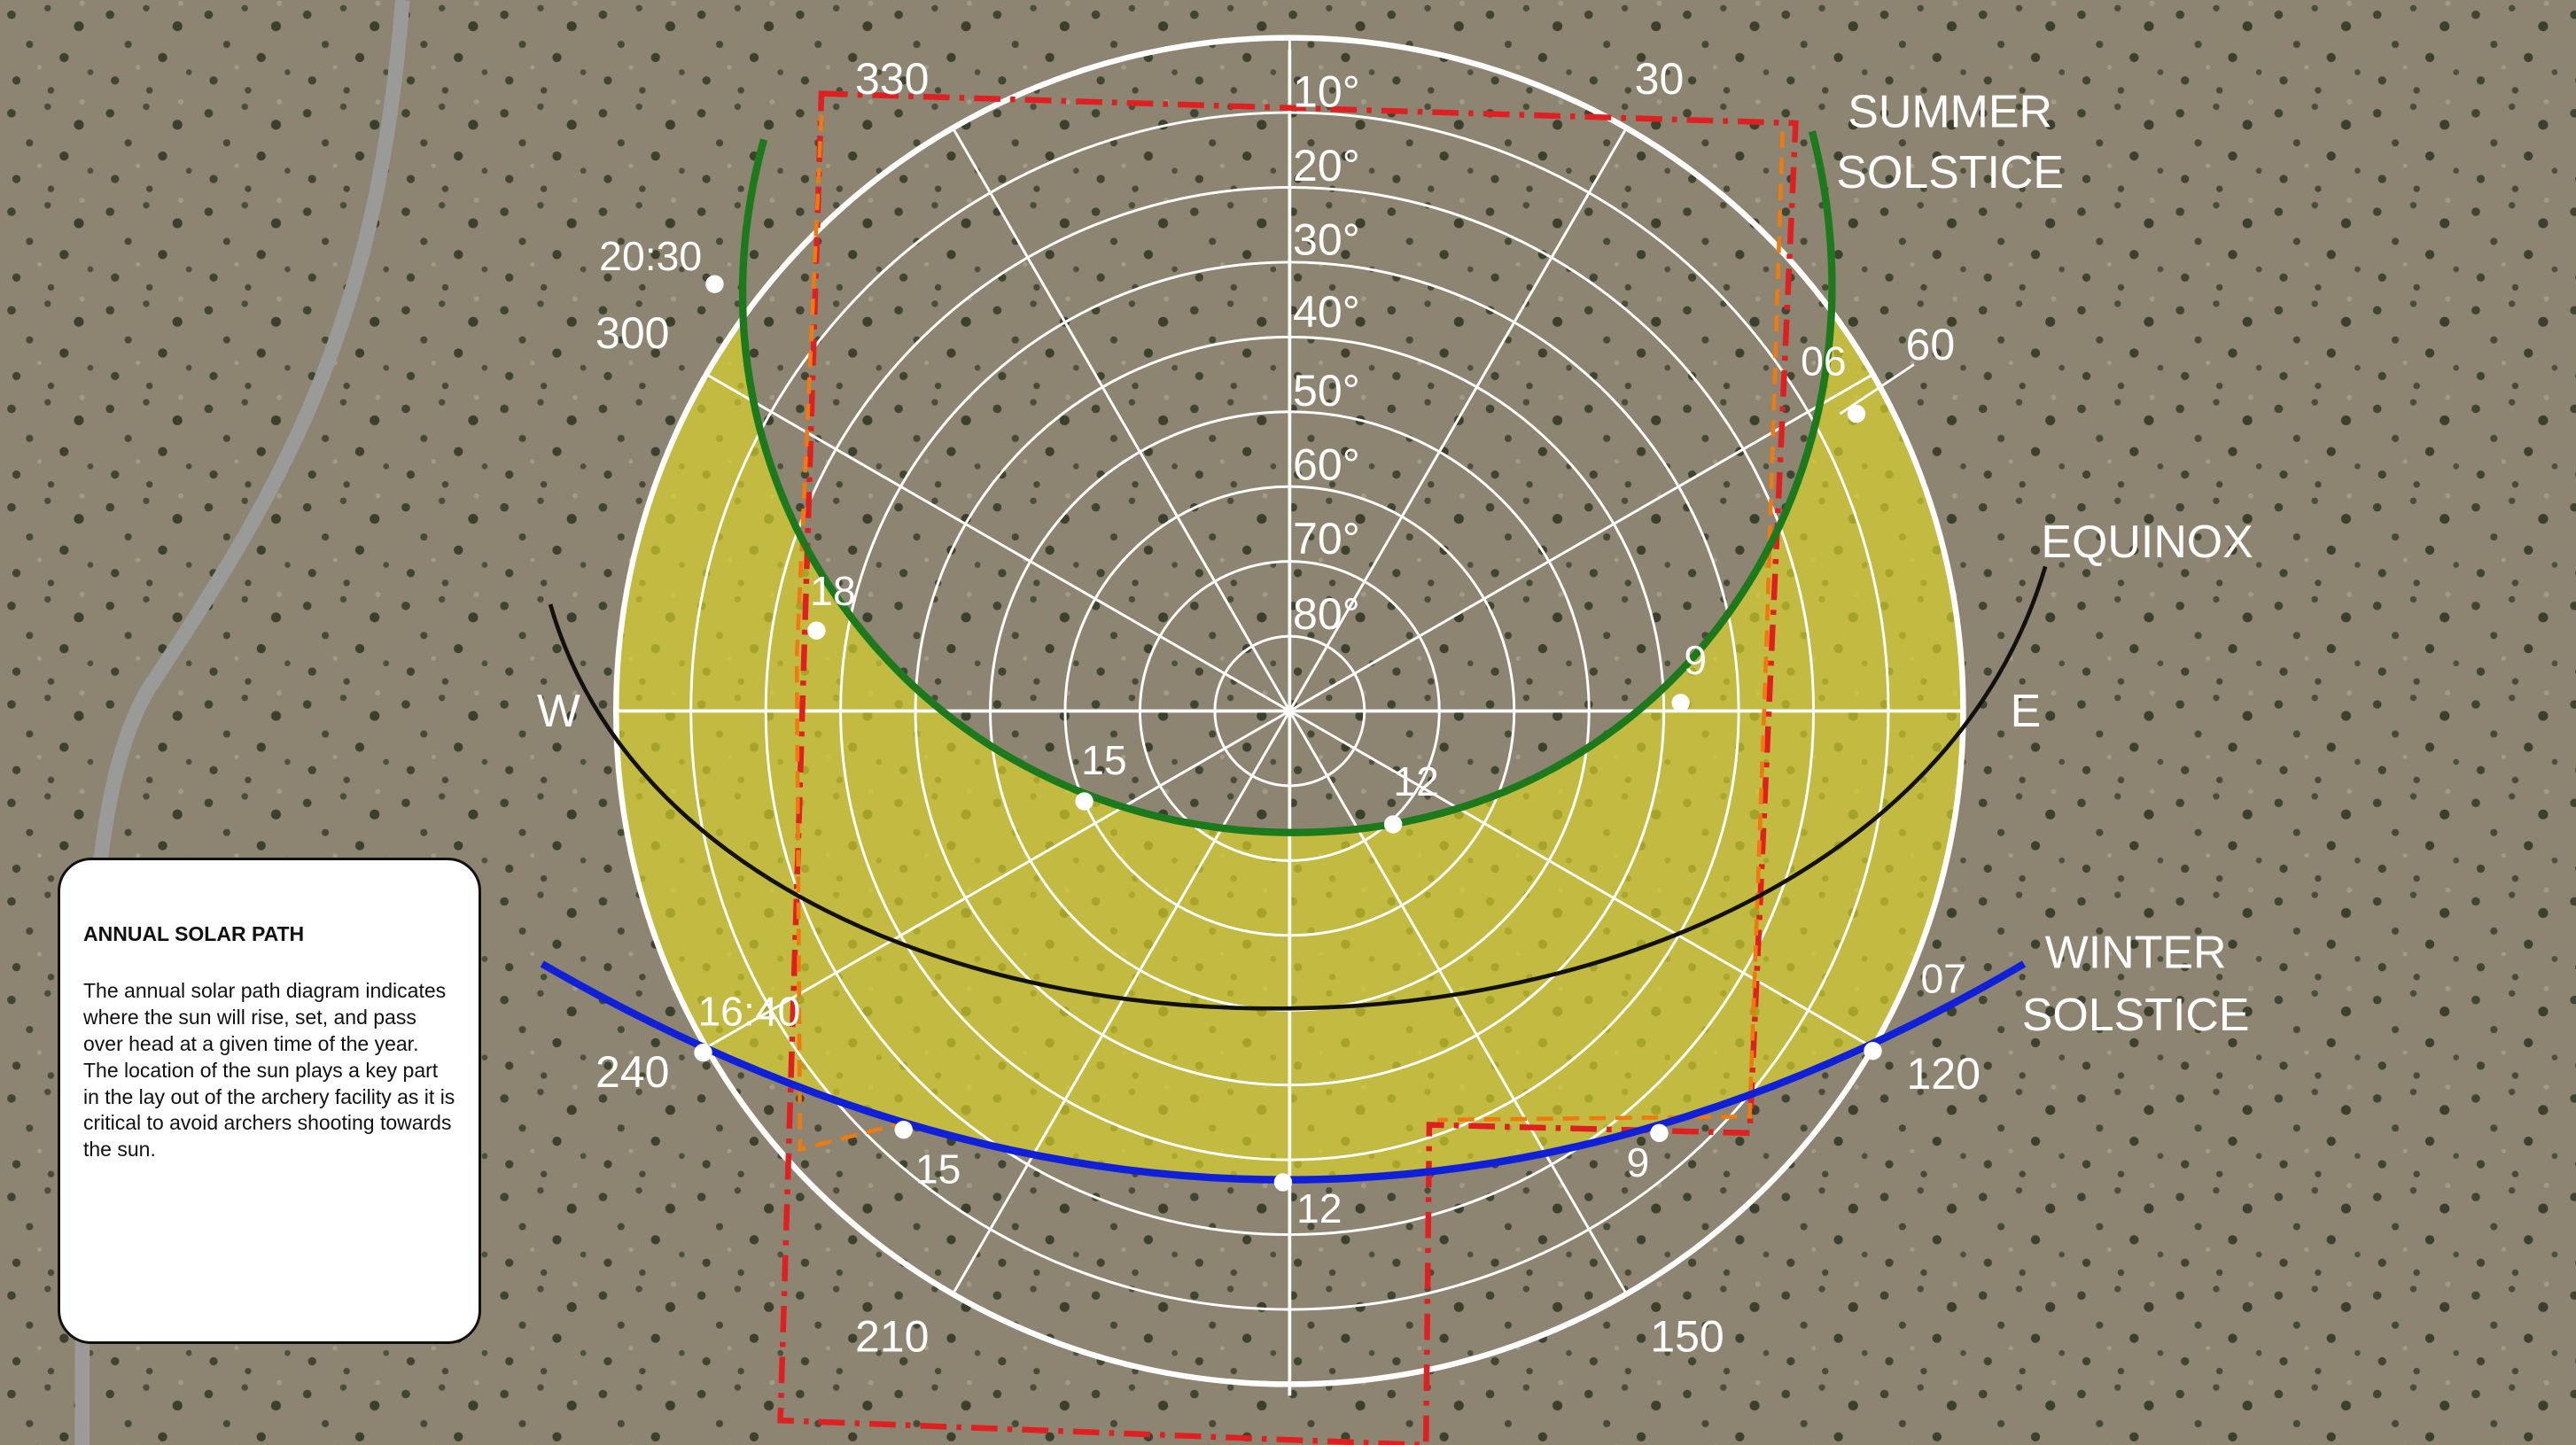 The width and height of the screenshot is (2576, 1445). What do you see at coordinates (748, 1012) in the screenshot?
I see `time-label: 16:40` at bounding box center [748, 1012].